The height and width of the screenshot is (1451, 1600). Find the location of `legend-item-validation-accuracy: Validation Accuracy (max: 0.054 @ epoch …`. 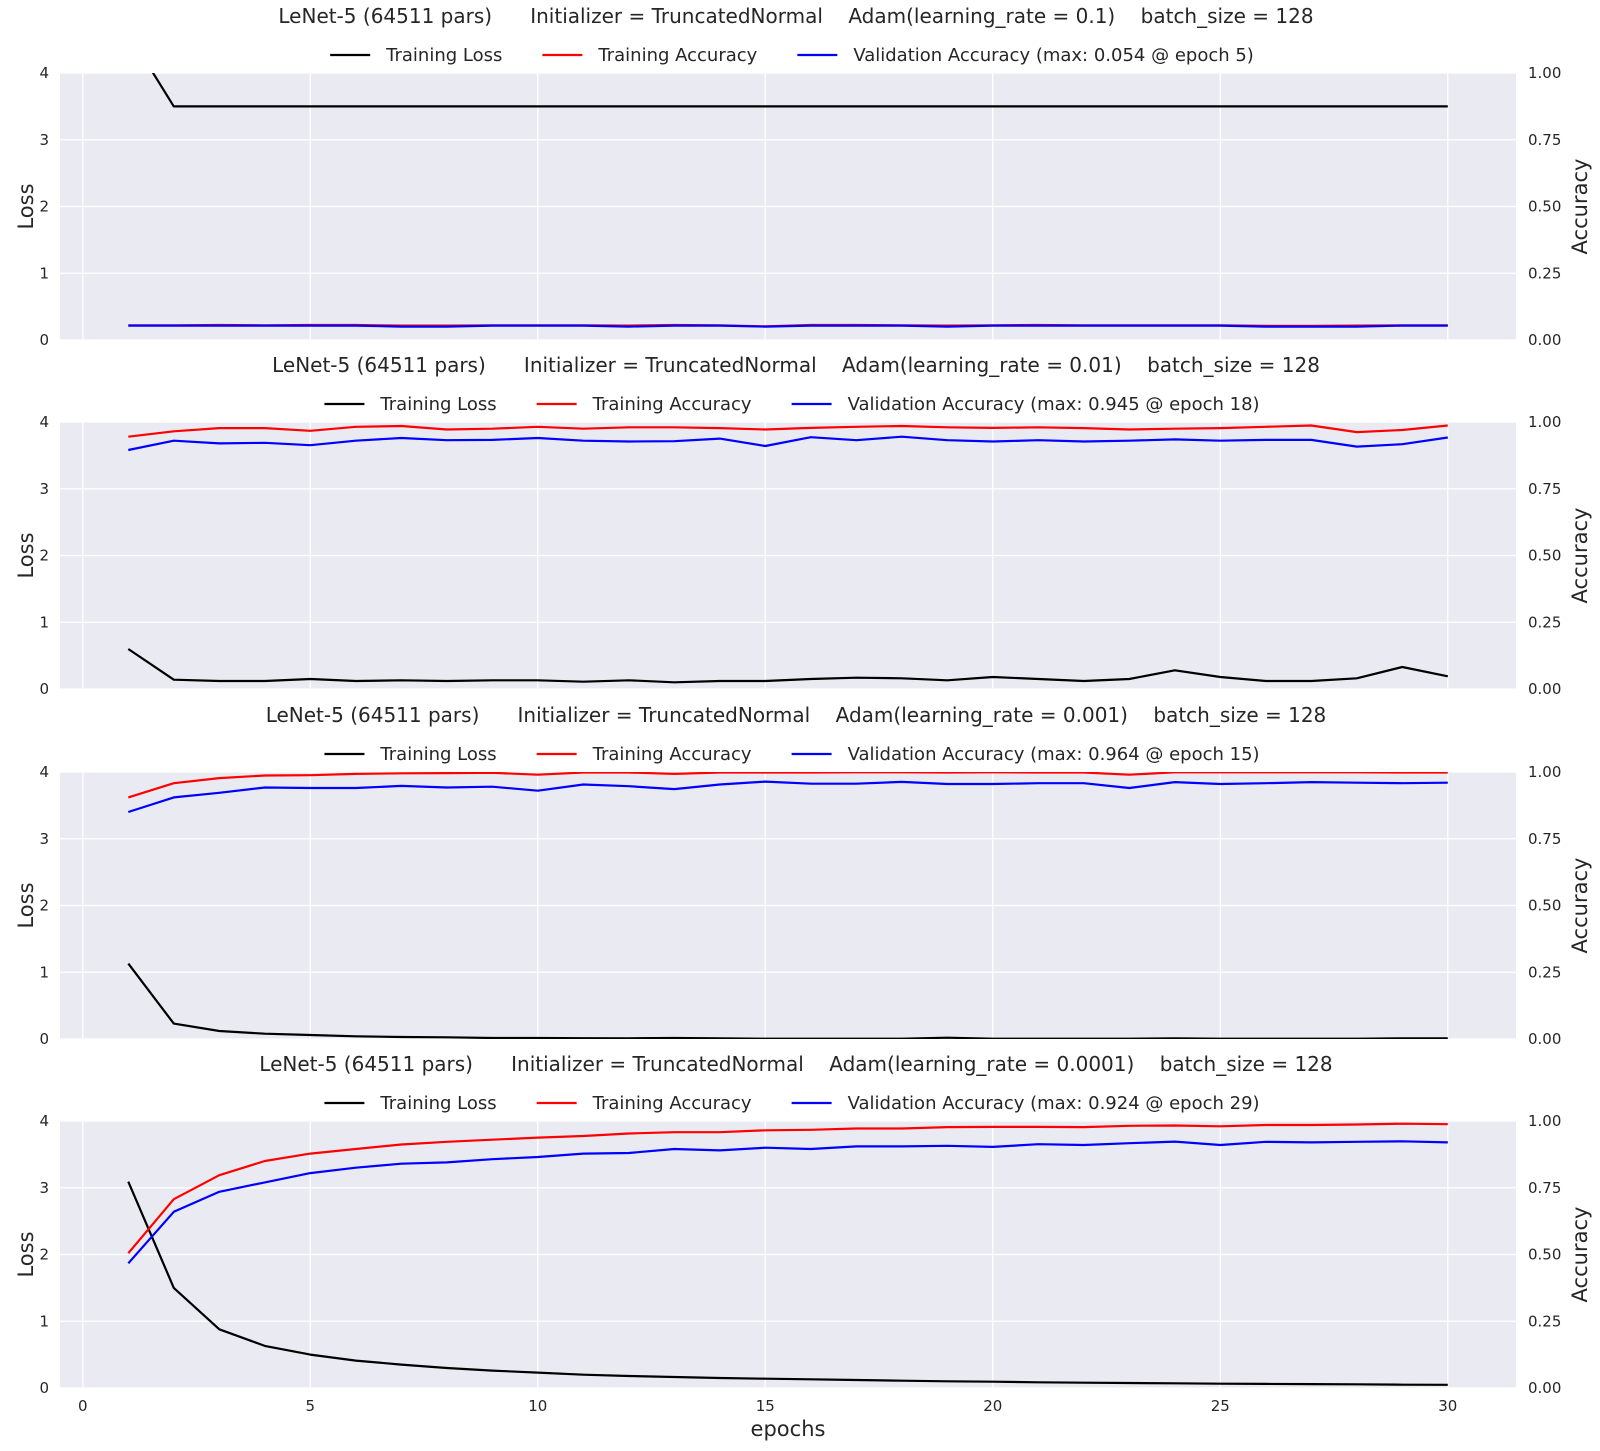

legend-item-validation-accuracy: Validation Accuracy (max: 0.054 @ epoch … is located at coordinates (1025, 55).